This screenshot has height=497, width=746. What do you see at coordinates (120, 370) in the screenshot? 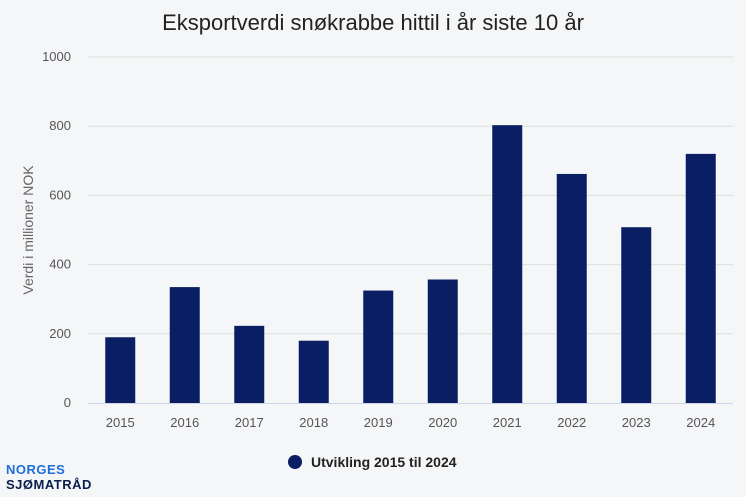
I see `bar-2015` at bounding box center [120, 370].